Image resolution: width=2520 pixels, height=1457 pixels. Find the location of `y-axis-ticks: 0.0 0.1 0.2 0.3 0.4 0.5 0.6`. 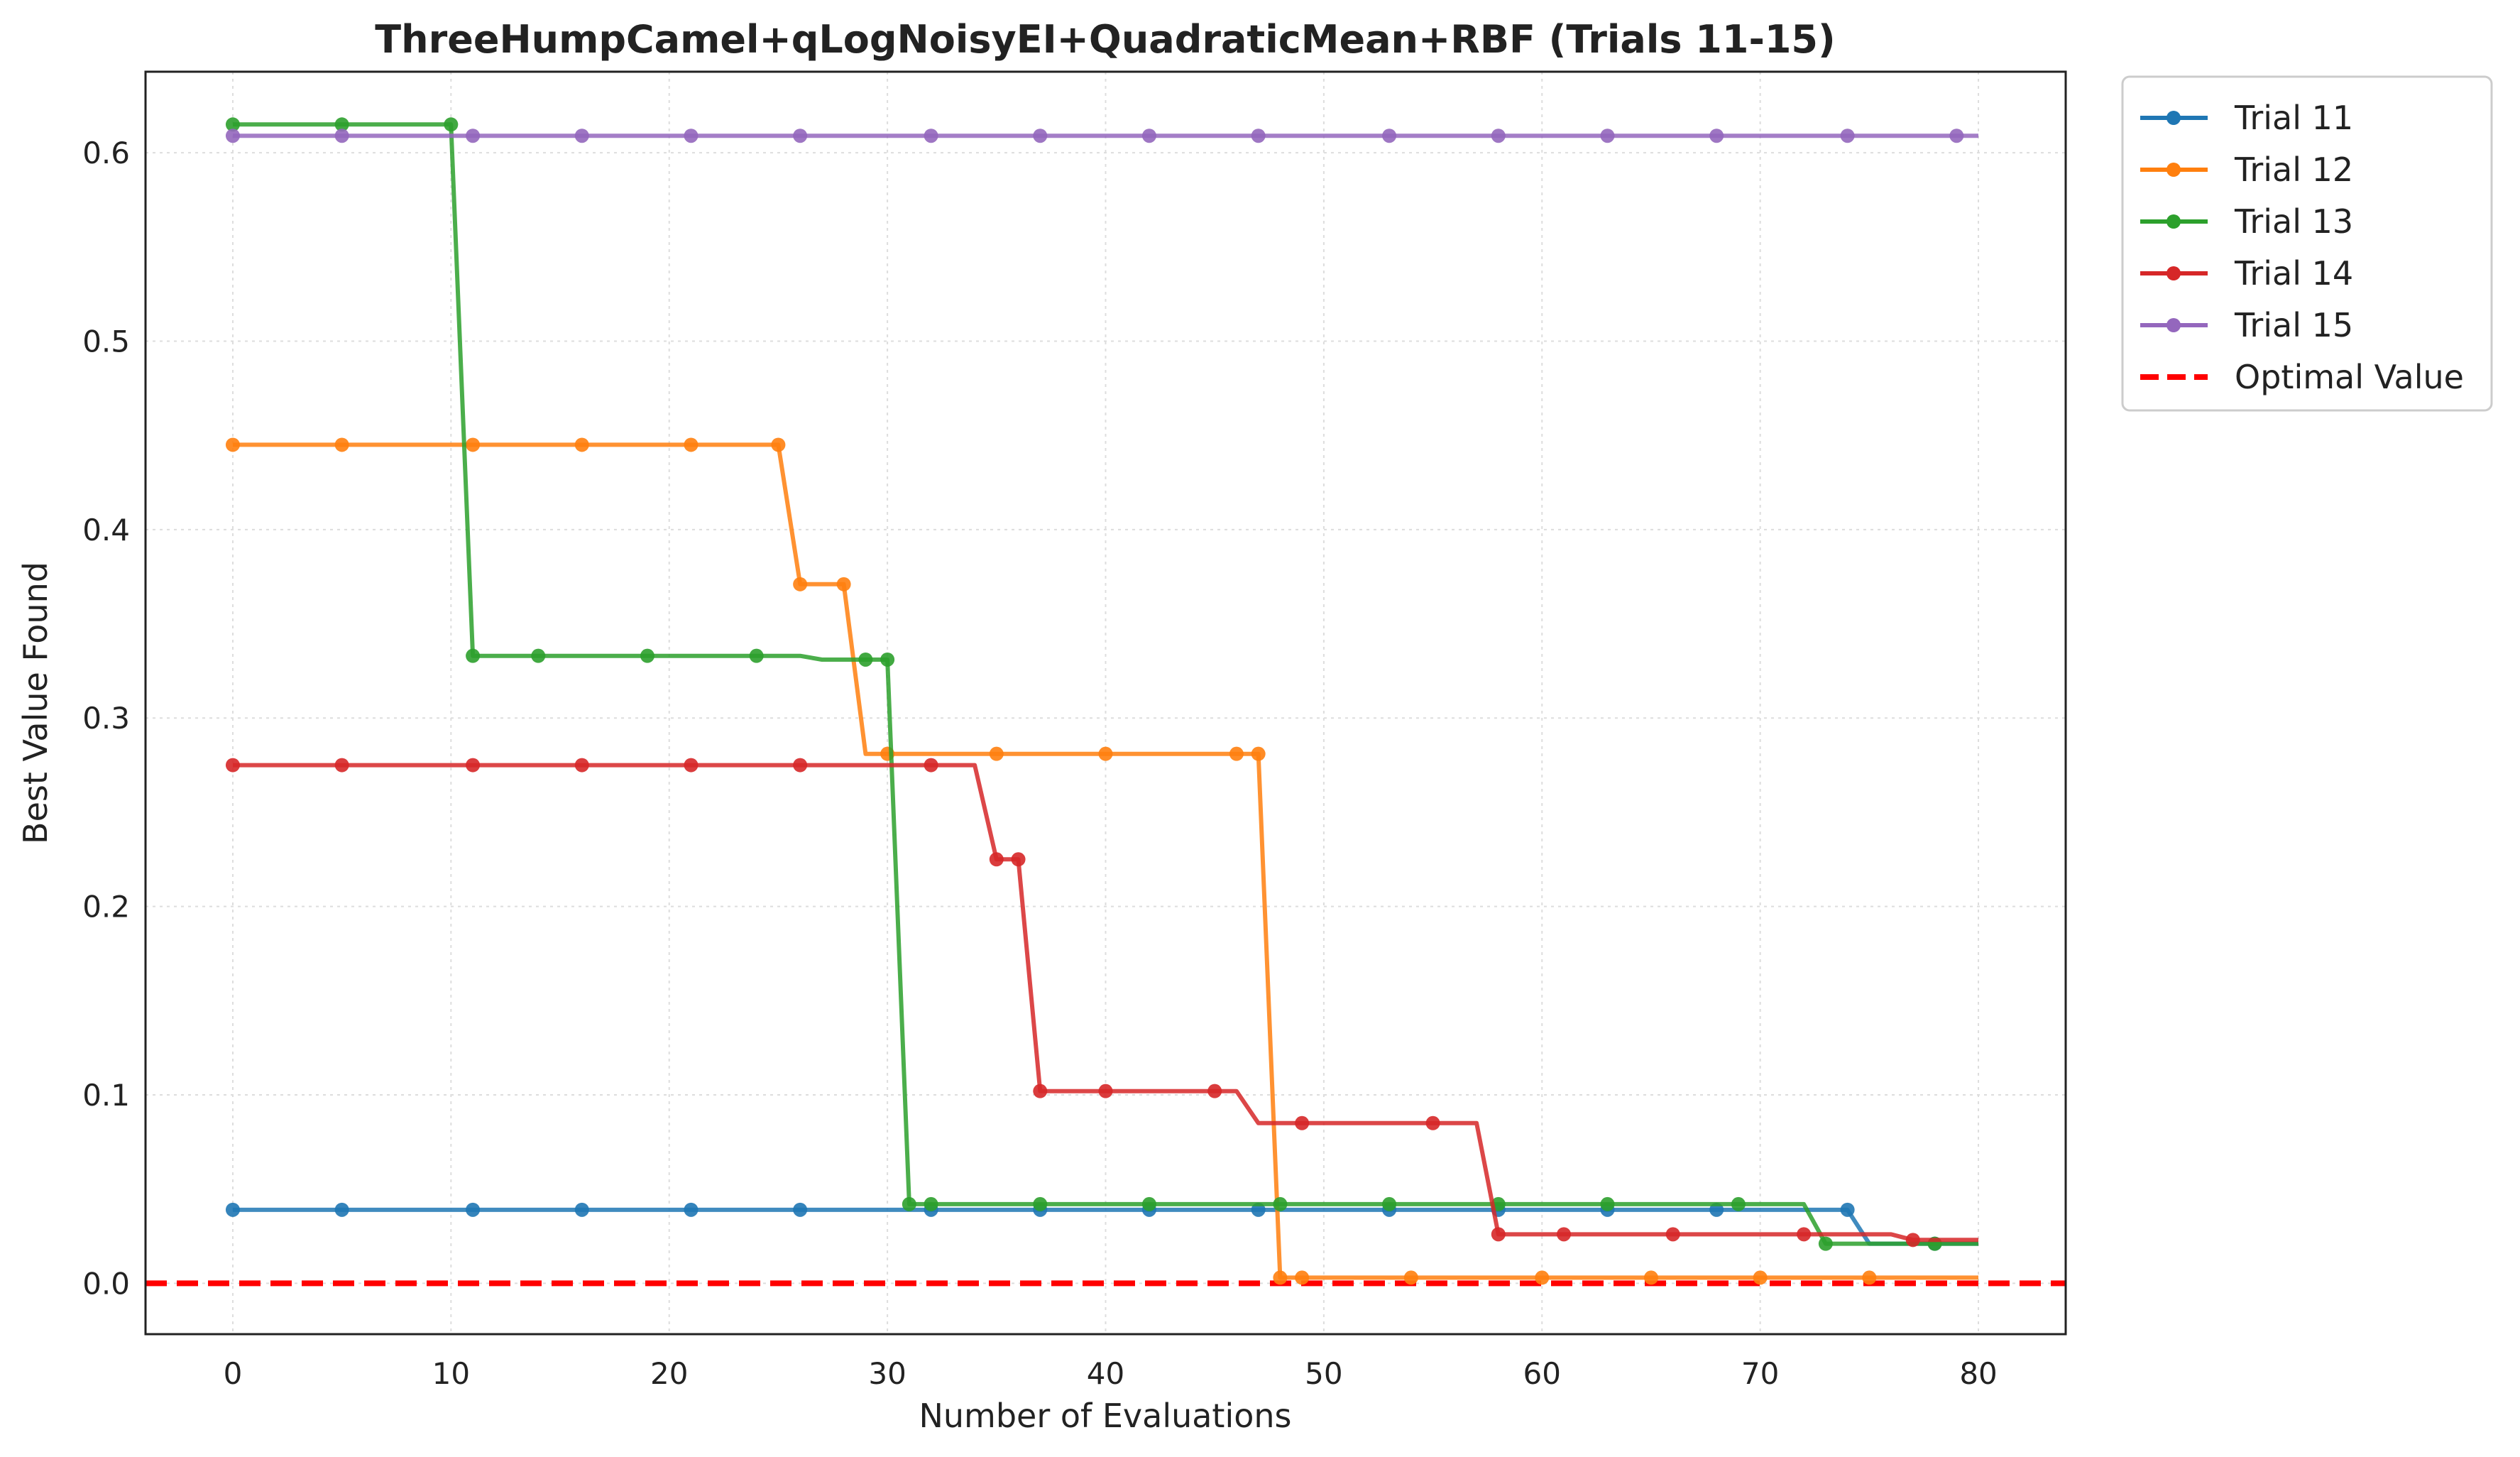

y-axis-ticks: 0.0 0.1 0.2 0.3 0.4 0.5 0.6 is located at coordinates (106, 718).